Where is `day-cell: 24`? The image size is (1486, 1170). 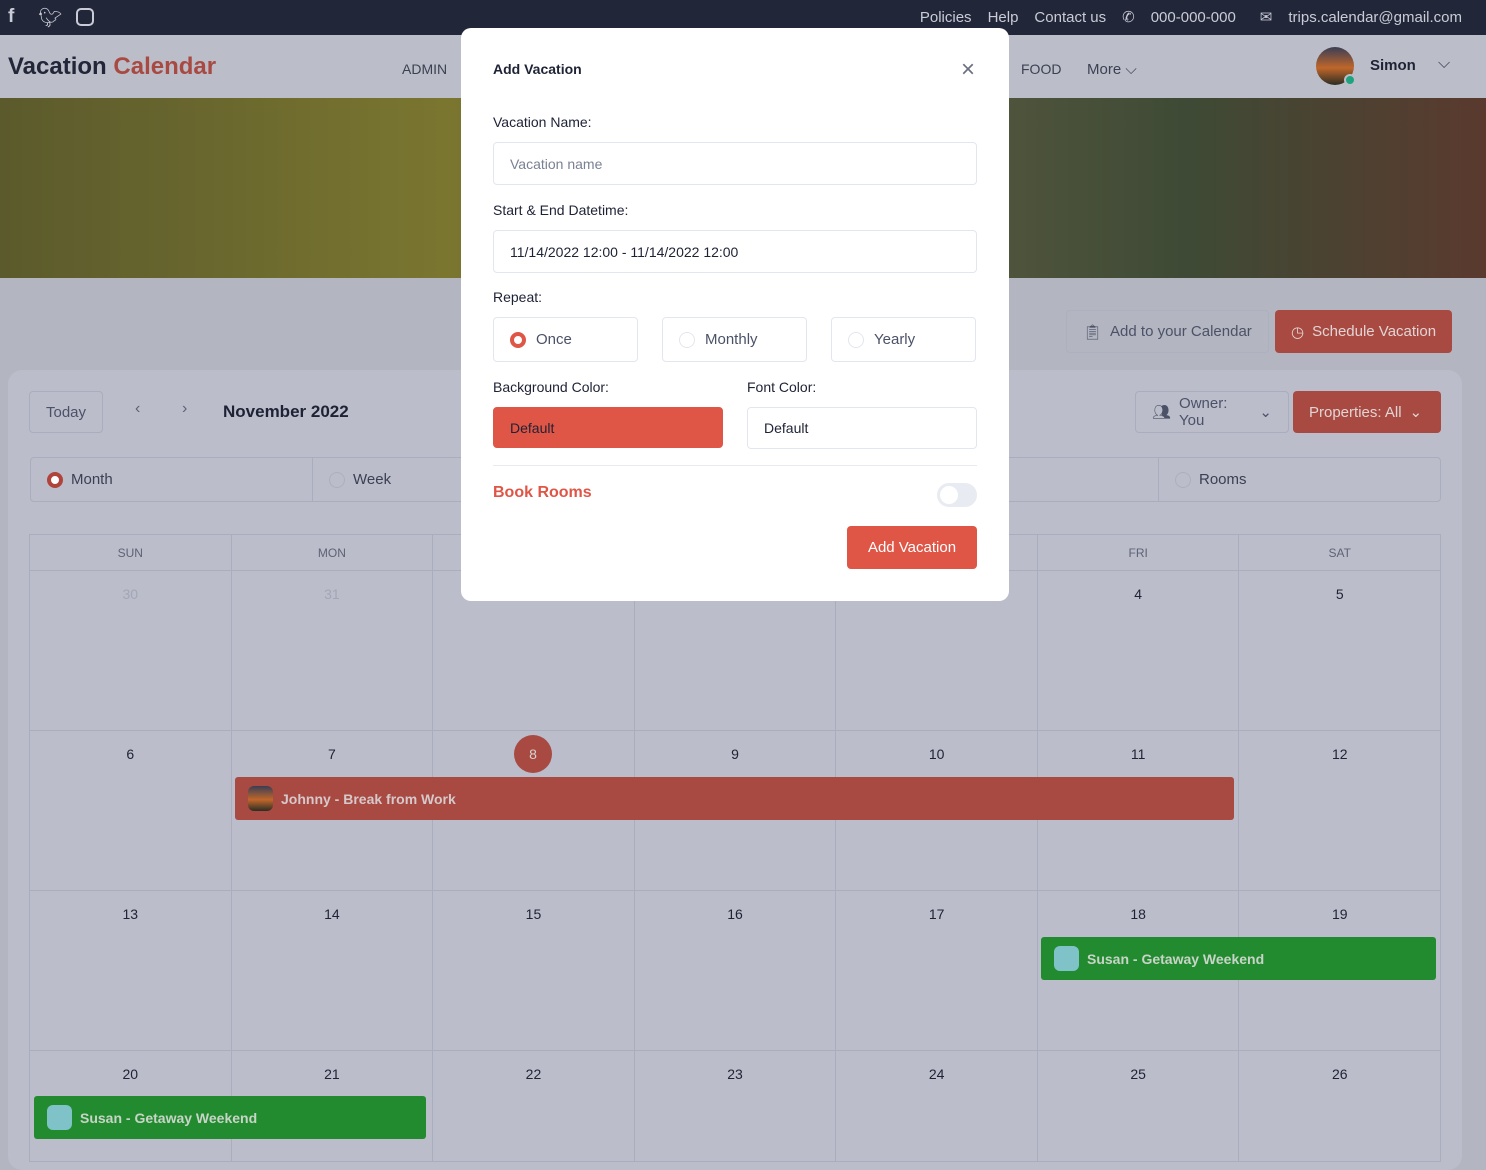
day-cell: 24 is located at coordinates (937, 1106).